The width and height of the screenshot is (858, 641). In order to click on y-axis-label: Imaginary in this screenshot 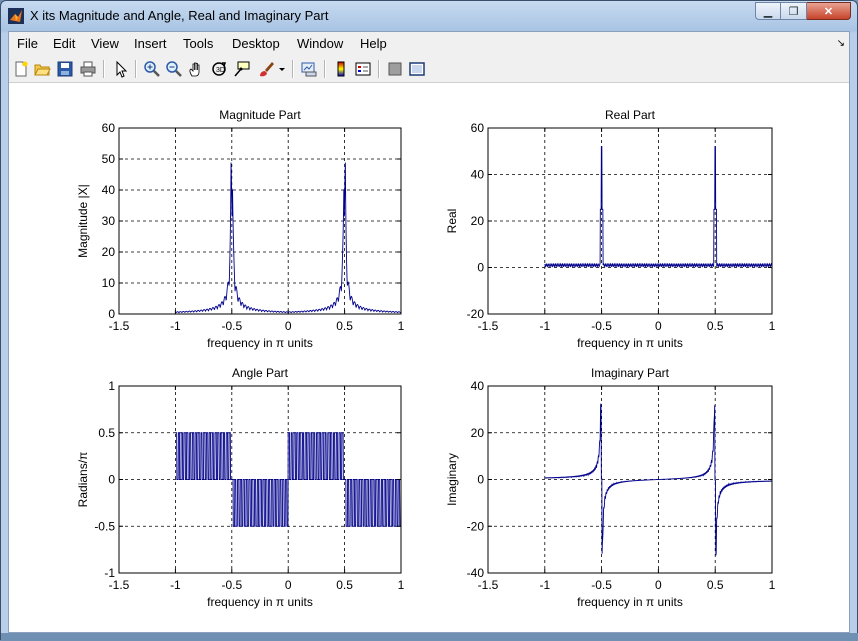, I will do `click(452, 479)`.